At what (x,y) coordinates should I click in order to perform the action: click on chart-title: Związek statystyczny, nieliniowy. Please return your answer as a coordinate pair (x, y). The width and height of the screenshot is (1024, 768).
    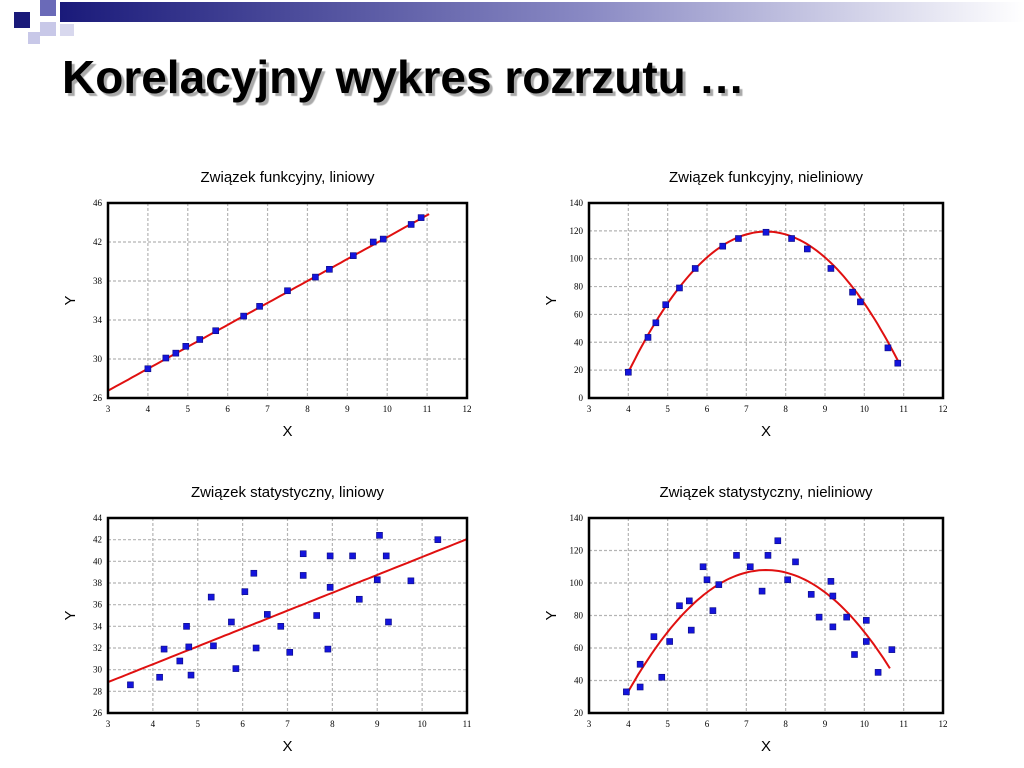
    Looking at the image, I should click on (766, 492).